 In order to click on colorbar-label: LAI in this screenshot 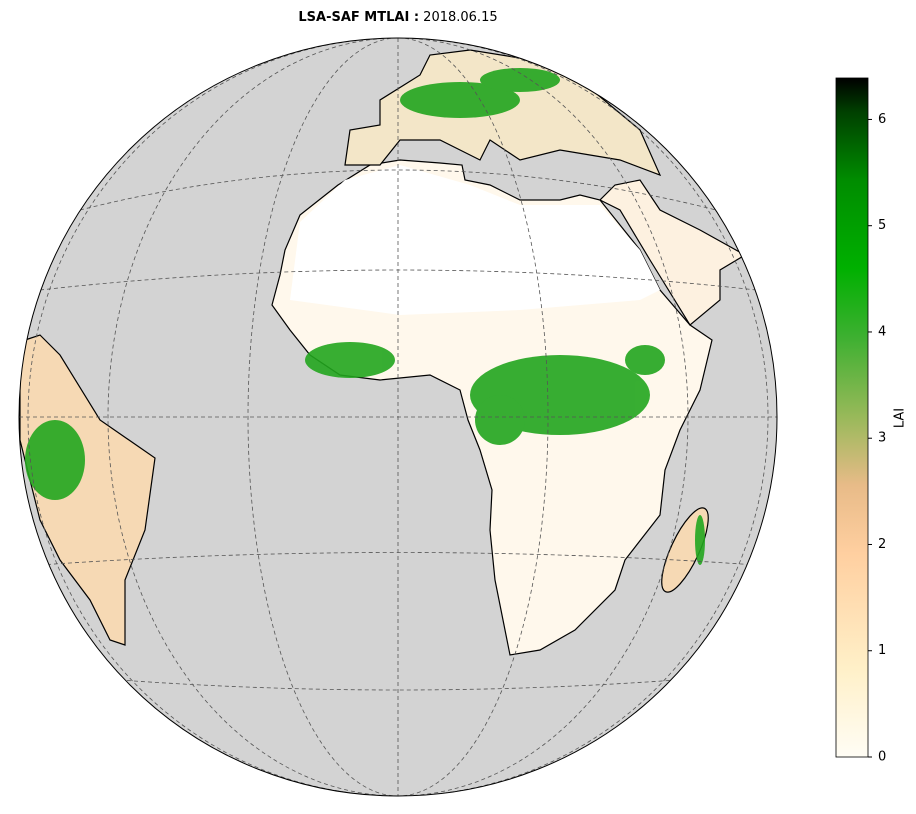, I will do `click(900, 418)`.